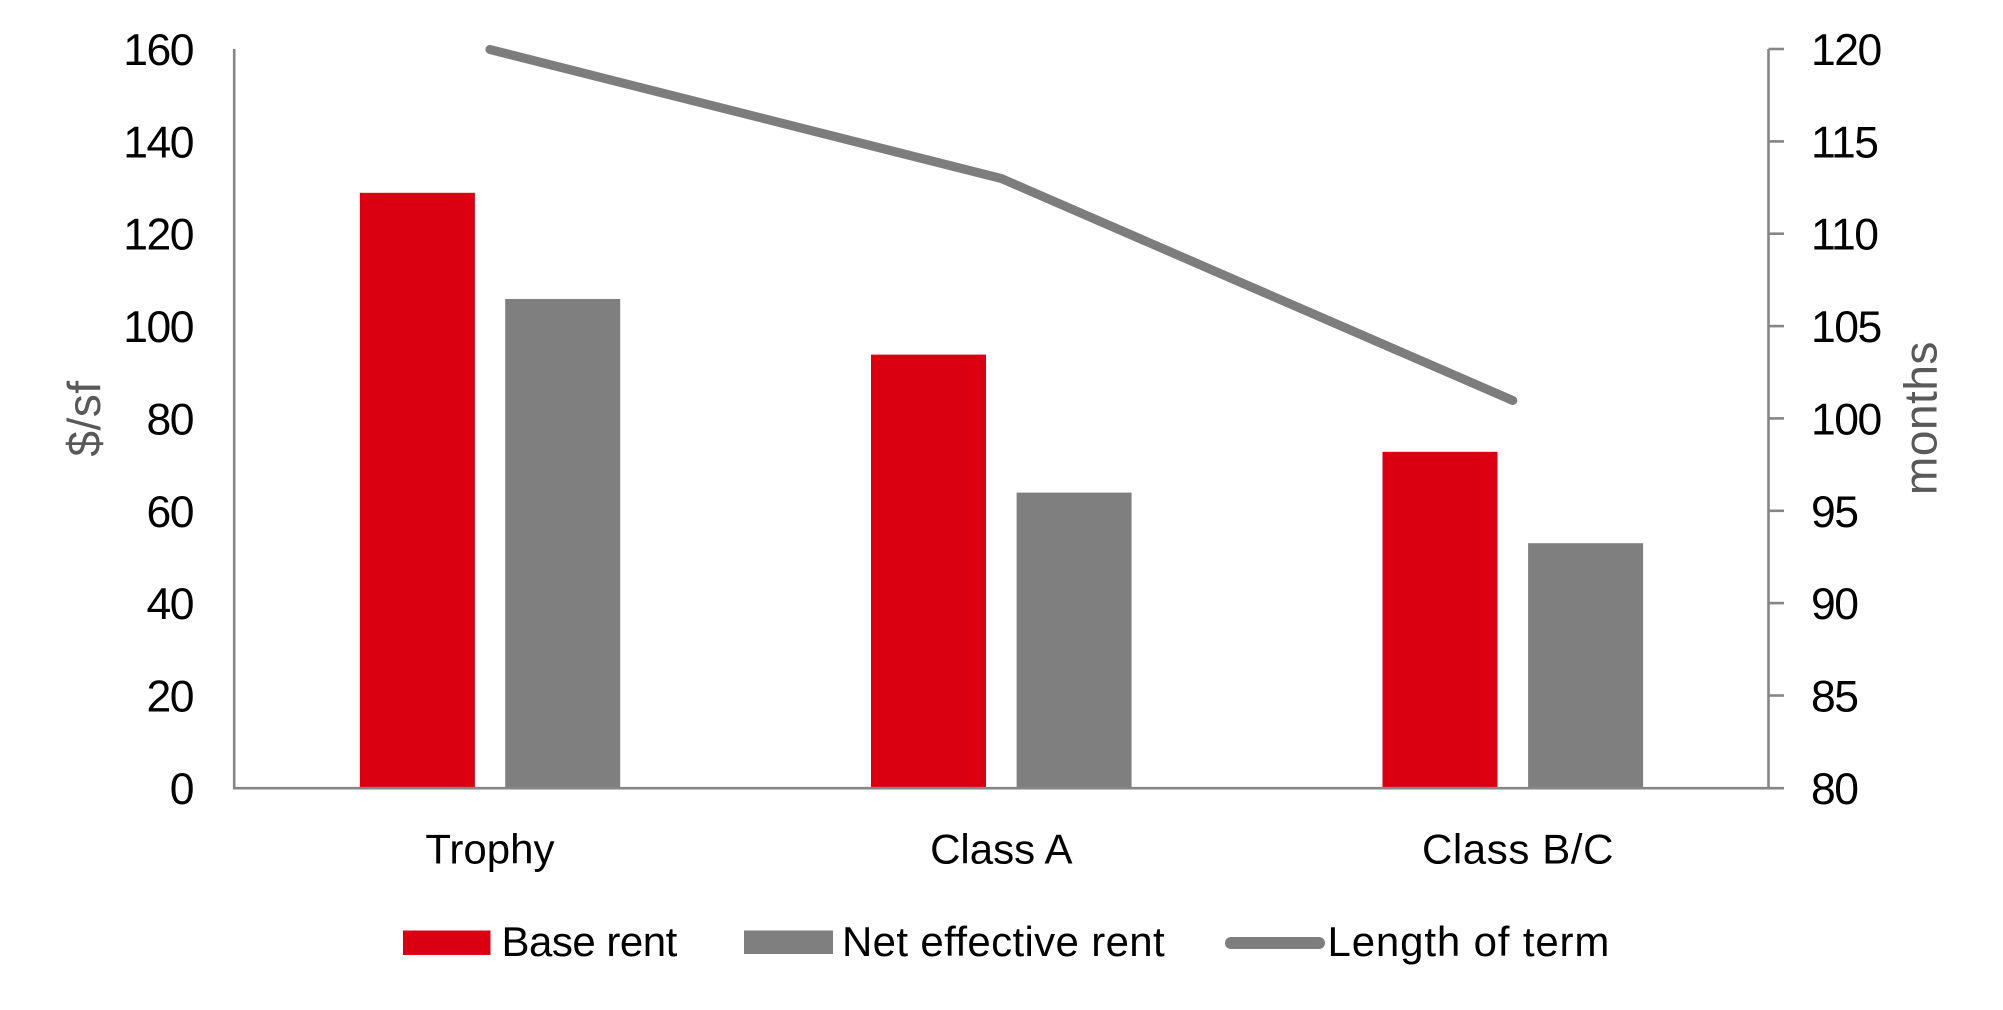  Describe the element at coordinates (1921, 418) in the screenshot. I see `svg-text: months` at that location.